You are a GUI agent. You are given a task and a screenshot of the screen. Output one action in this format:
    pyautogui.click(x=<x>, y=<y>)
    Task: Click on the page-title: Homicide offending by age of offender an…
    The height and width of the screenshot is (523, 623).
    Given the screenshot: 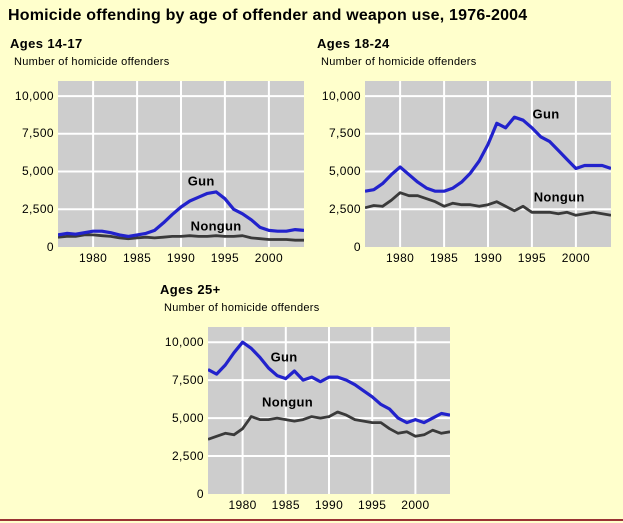 What is the action you would take?
    pyautogui.click(x=268, y=15)
    